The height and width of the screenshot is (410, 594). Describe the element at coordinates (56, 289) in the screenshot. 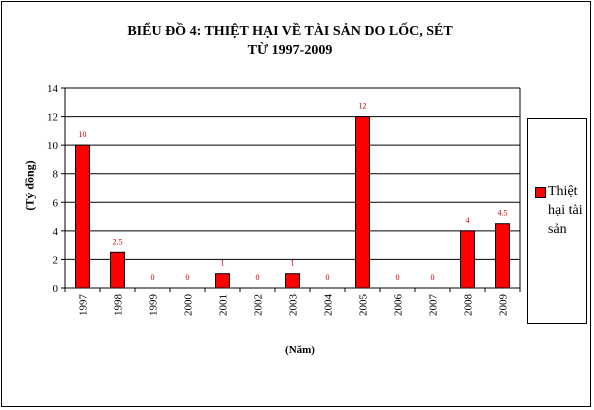

I see `y-tick-label: 0` at that location.